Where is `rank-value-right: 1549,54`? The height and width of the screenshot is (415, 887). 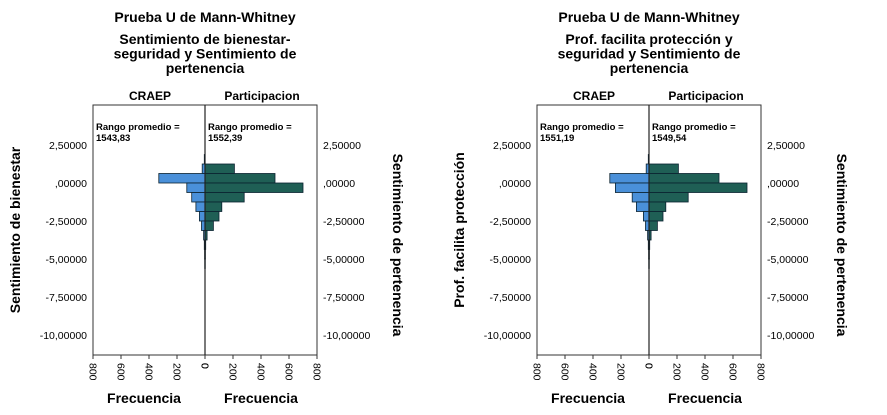
rank-value-right: 1549,54 is located at coordinates (669, 138).